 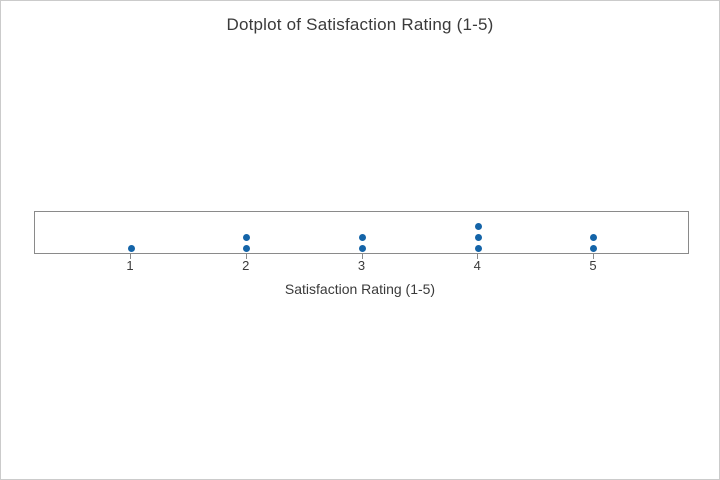 I want to click on axis-tick-label: 4, so click(x=477, y=265).